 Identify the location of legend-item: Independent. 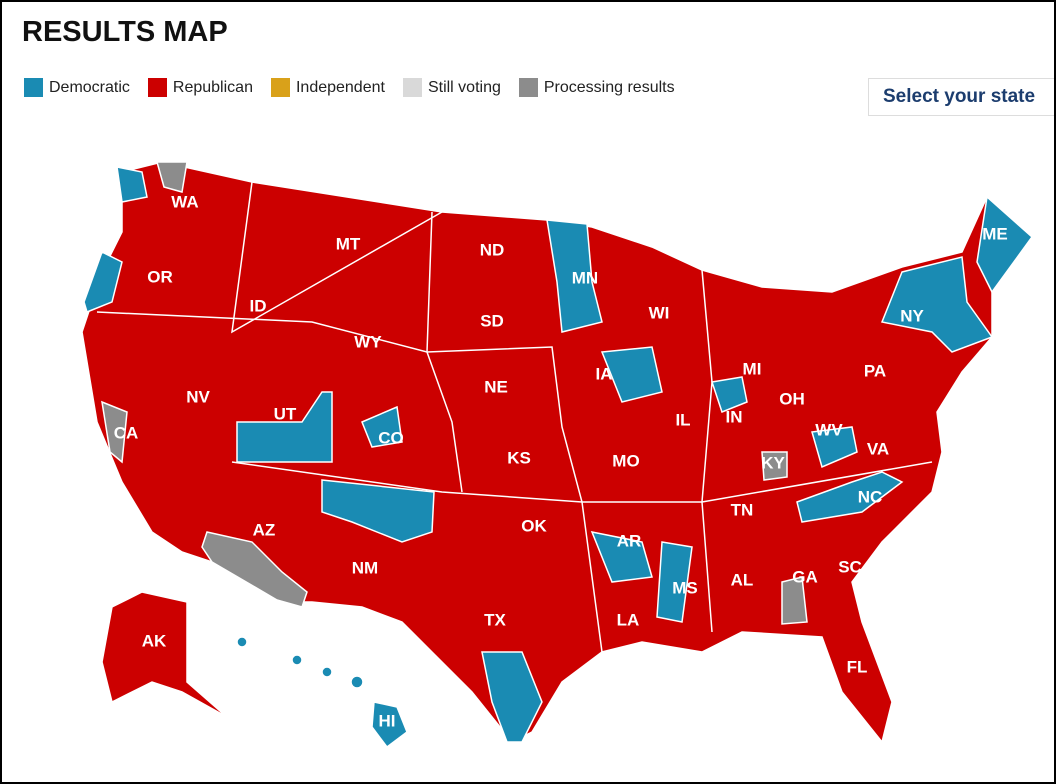
(327, 87).